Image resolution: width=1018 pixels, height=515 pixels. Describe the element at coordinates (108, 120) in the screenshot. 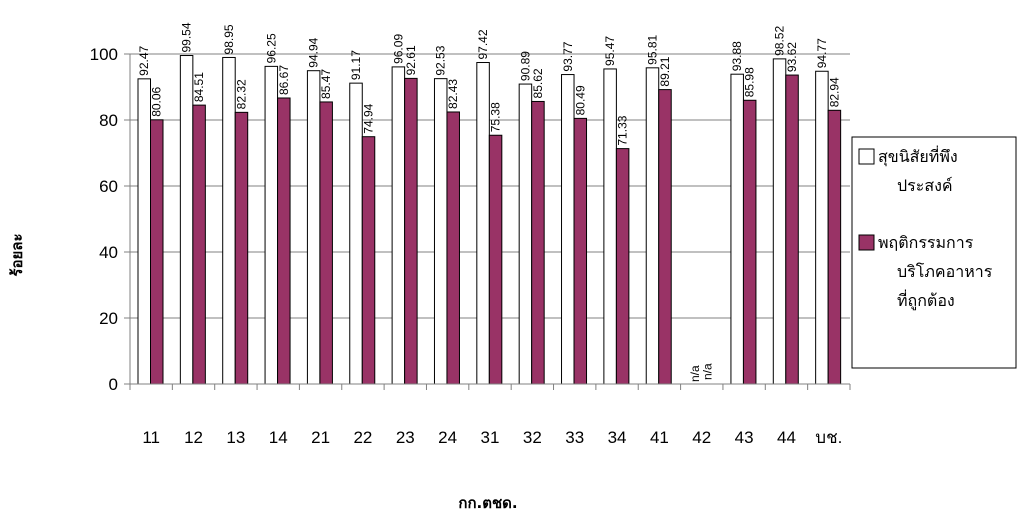

I see `y-tick-label: 80` at that location.